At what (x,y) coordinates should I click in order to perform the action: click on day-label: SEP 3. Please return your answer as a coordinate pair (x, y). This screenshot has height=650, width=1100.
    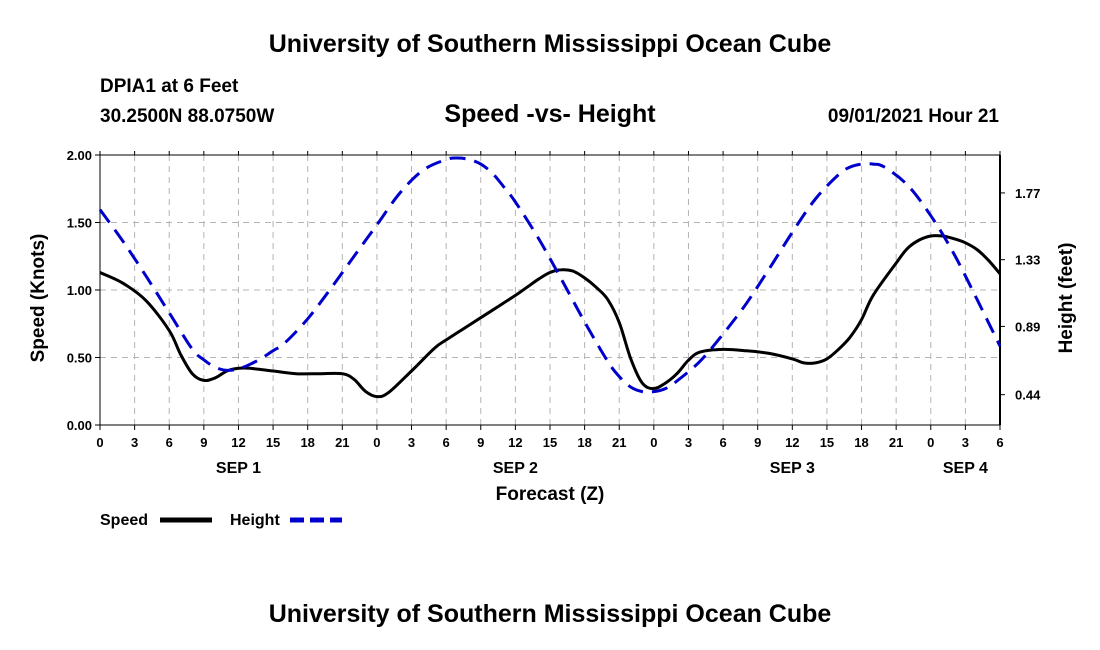
    Looking at the image, I should click on (792, 468).